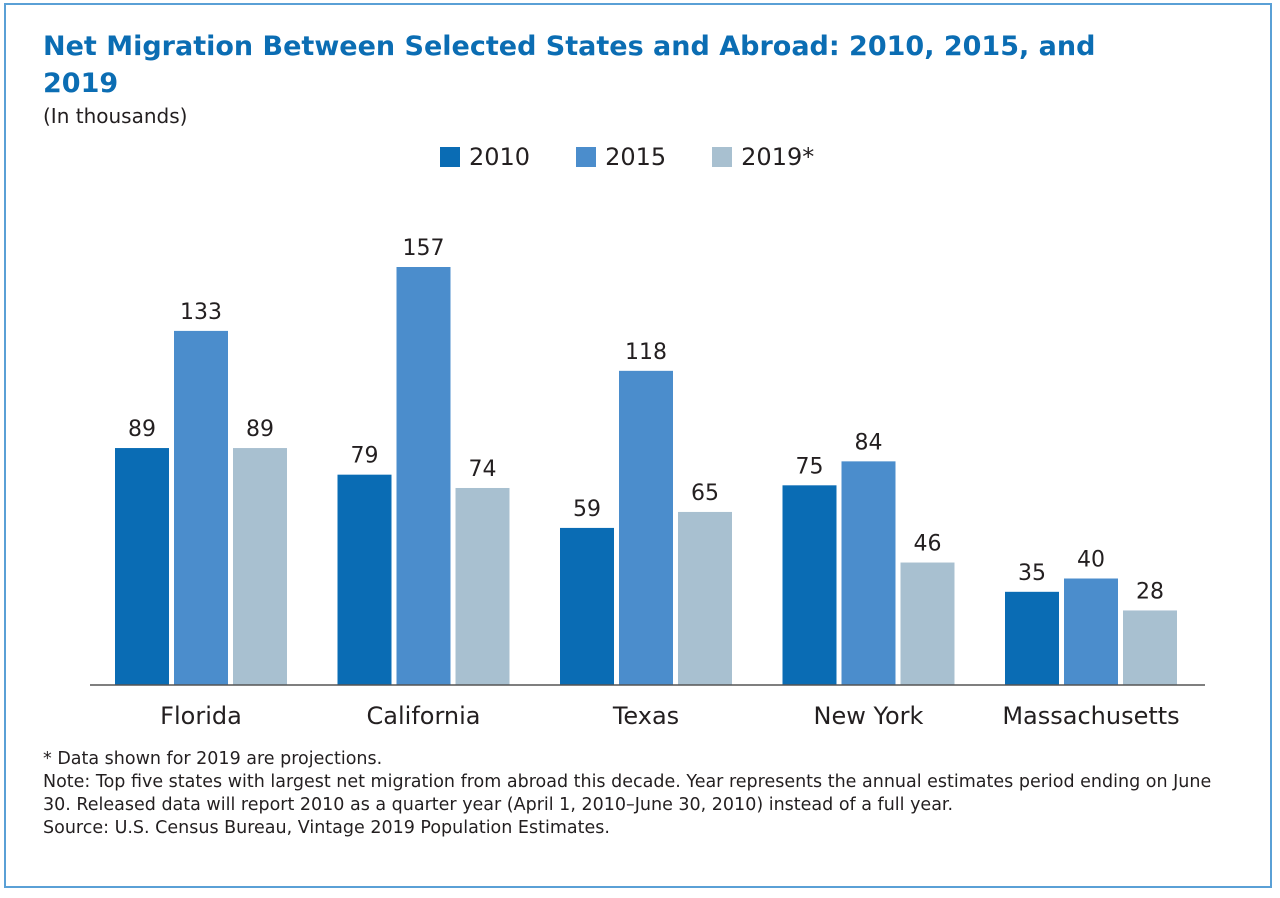 The image size is (1280, 898). I want to click on legend-item-2019: 2019*, so click(763, 157).